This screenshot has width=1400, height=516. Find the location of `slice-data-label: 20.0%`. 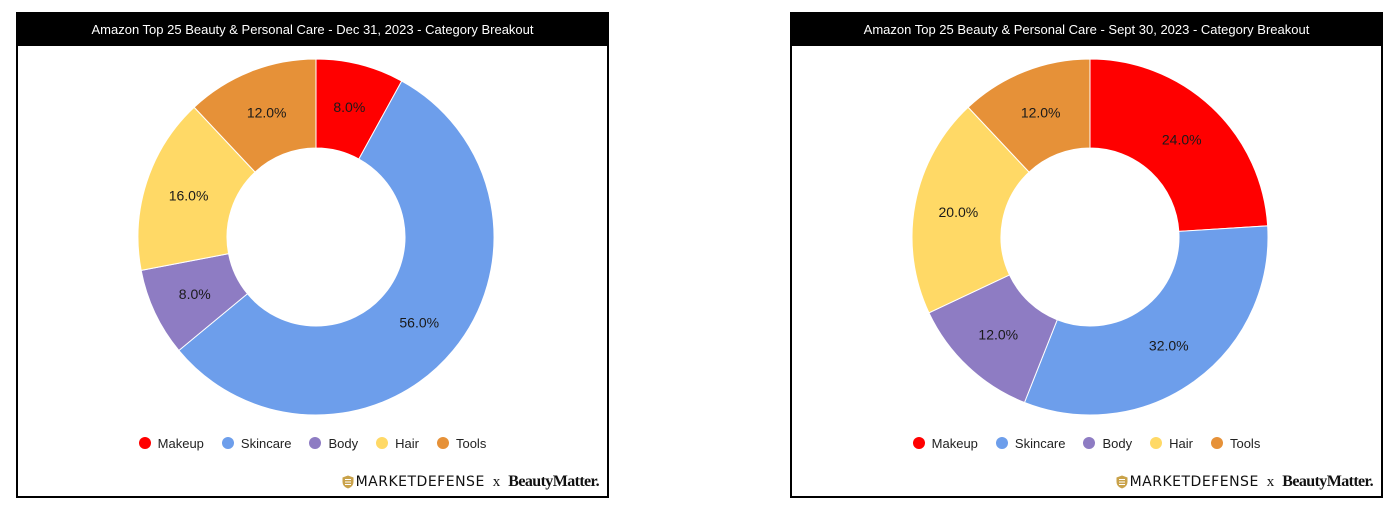

slice-data-label: 20.0% is located at coordinates (959, 212).